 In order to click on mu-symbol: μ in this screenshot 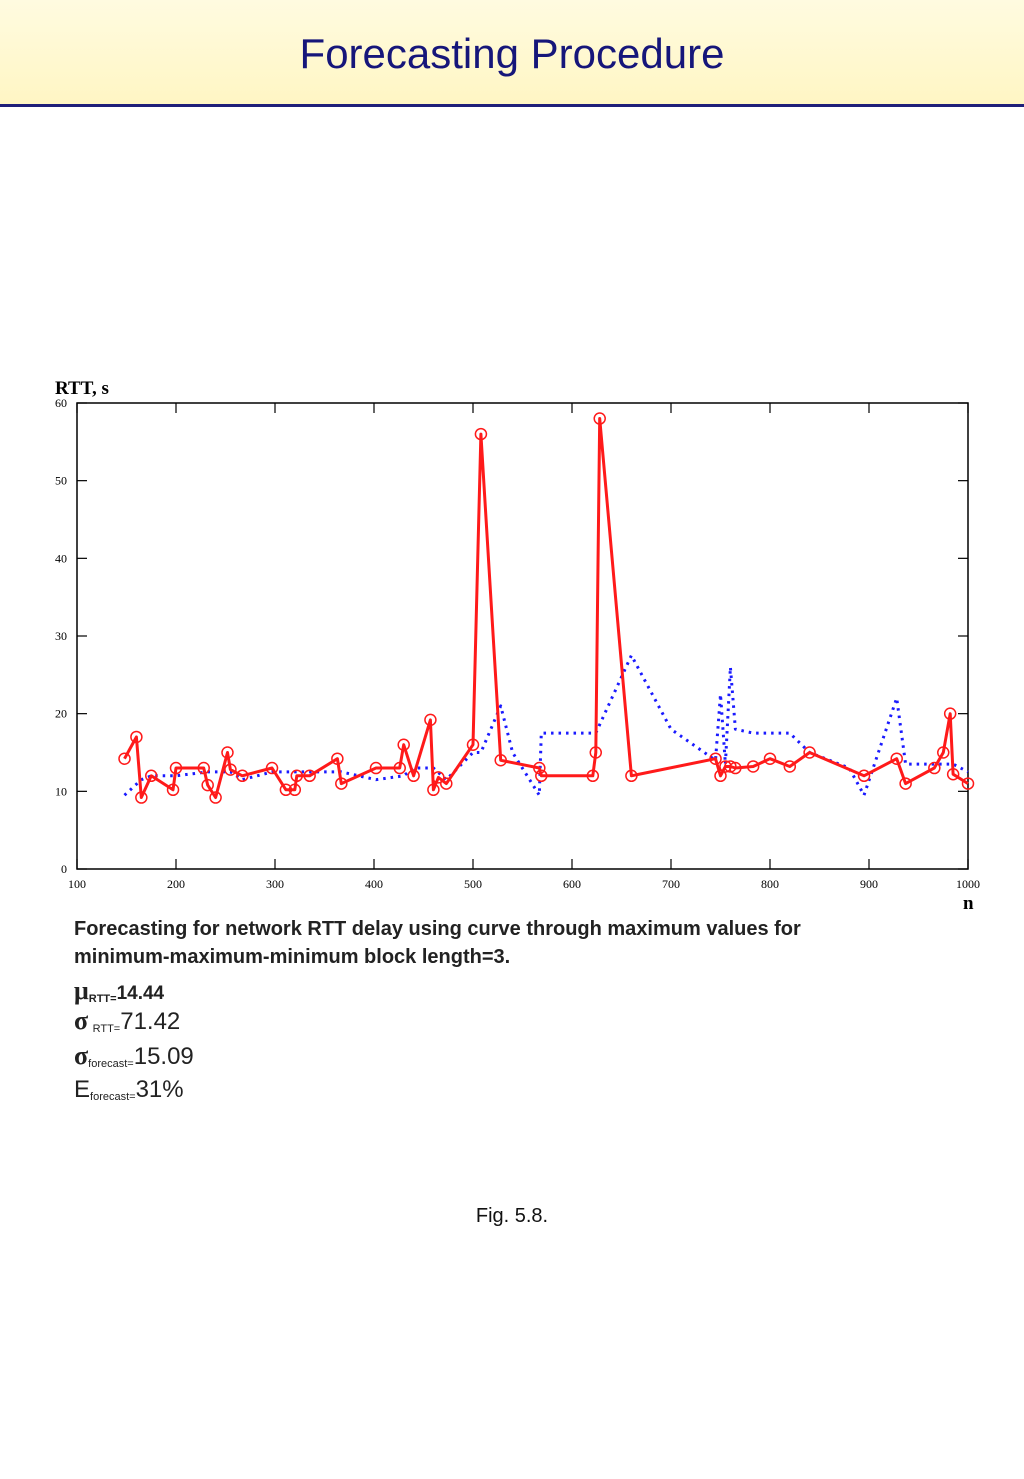, I will do `click(81, 990)`.